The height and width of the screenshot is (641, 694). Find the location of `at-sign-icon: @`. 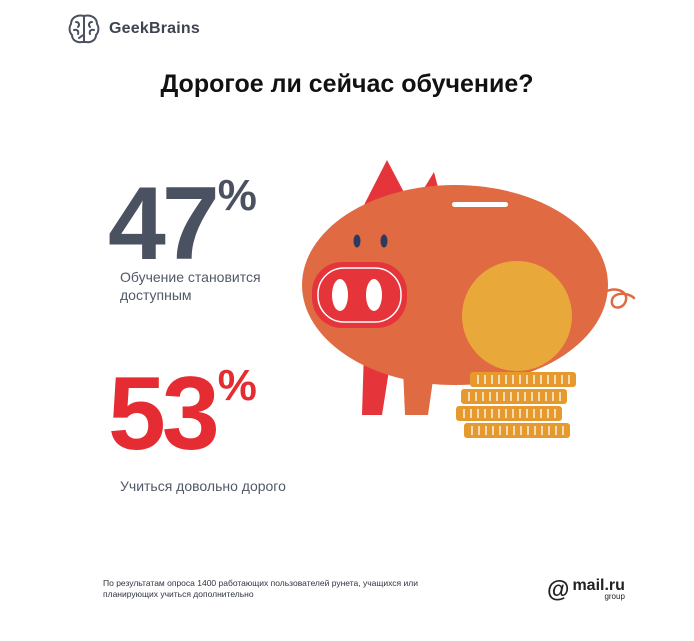

at-sign-icon: @ is located at coordinates (558, 589).